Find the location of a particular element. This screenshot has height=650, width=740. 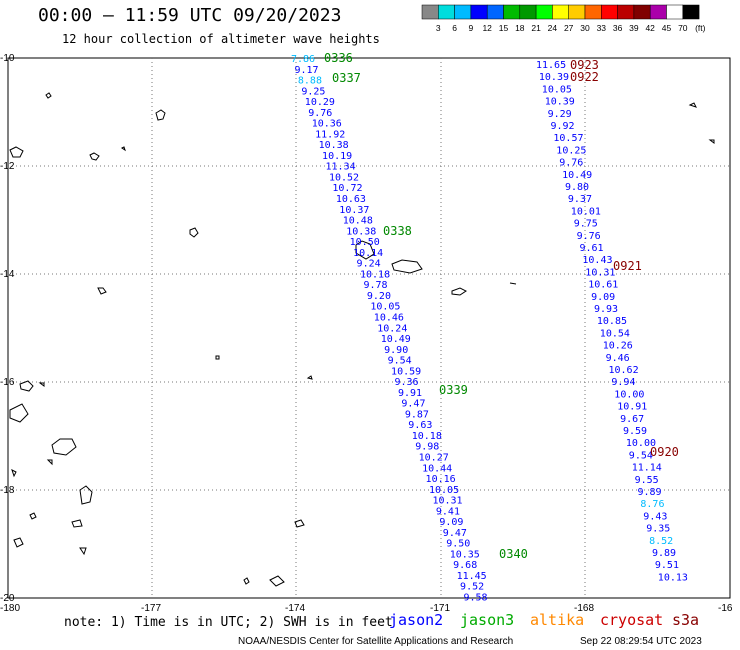

swh-value: 9.87 is located at coordinates (417, 414).